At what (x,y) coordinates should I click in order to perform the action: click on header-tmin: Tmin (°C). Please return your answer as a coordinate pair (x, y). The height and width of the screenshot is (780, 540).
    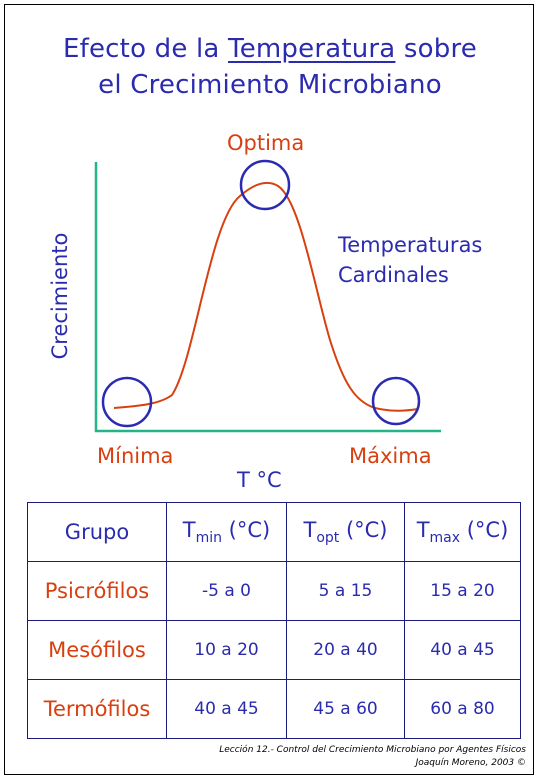
    Looking at the image, I should click on (226, 532).